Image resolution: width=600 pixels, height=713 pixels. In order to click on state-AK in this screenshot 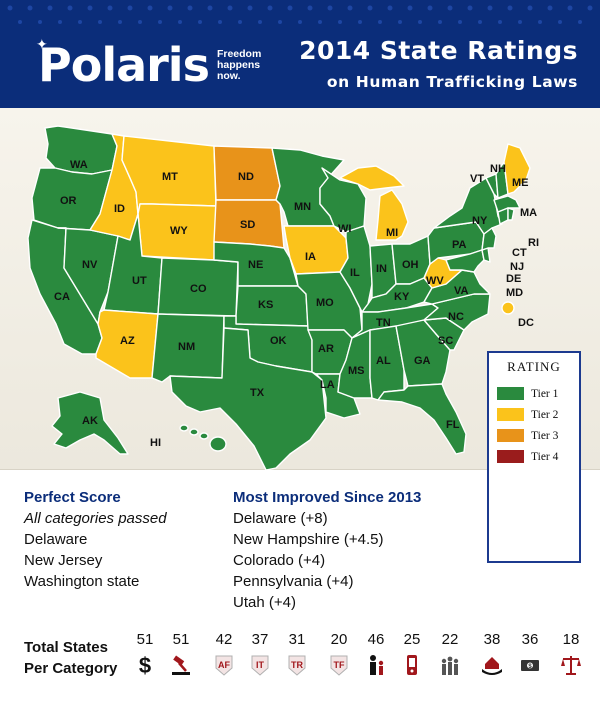, I will do `click(90, 423)`.